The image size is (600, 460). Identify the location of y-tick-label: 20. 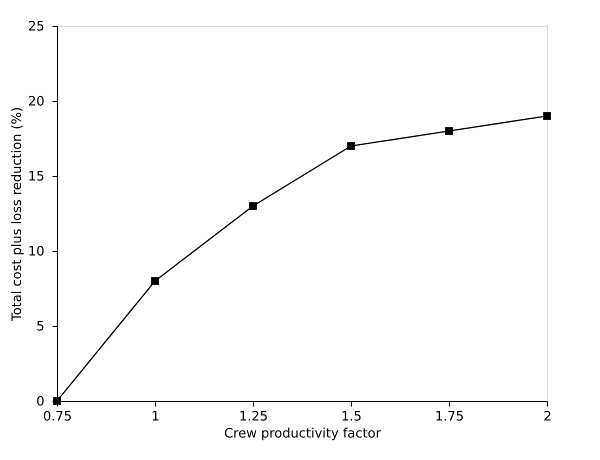
(36, 102).